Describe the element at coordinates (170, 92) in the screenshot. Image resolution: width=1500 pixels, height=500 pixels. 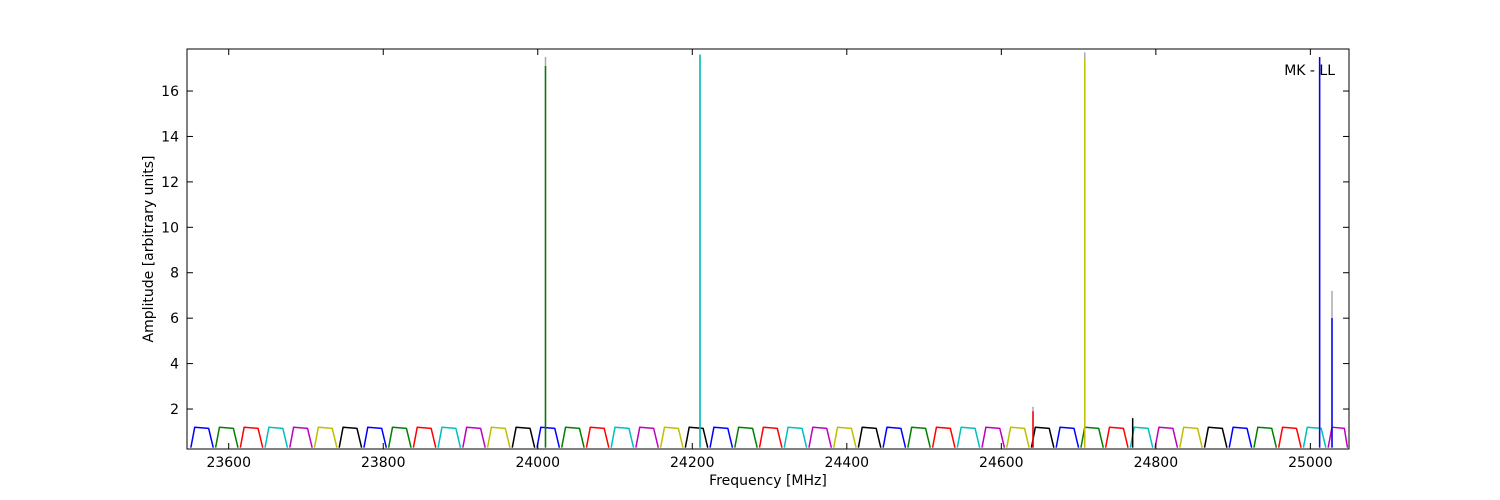
I see `y-tick-label: 16` at that location.